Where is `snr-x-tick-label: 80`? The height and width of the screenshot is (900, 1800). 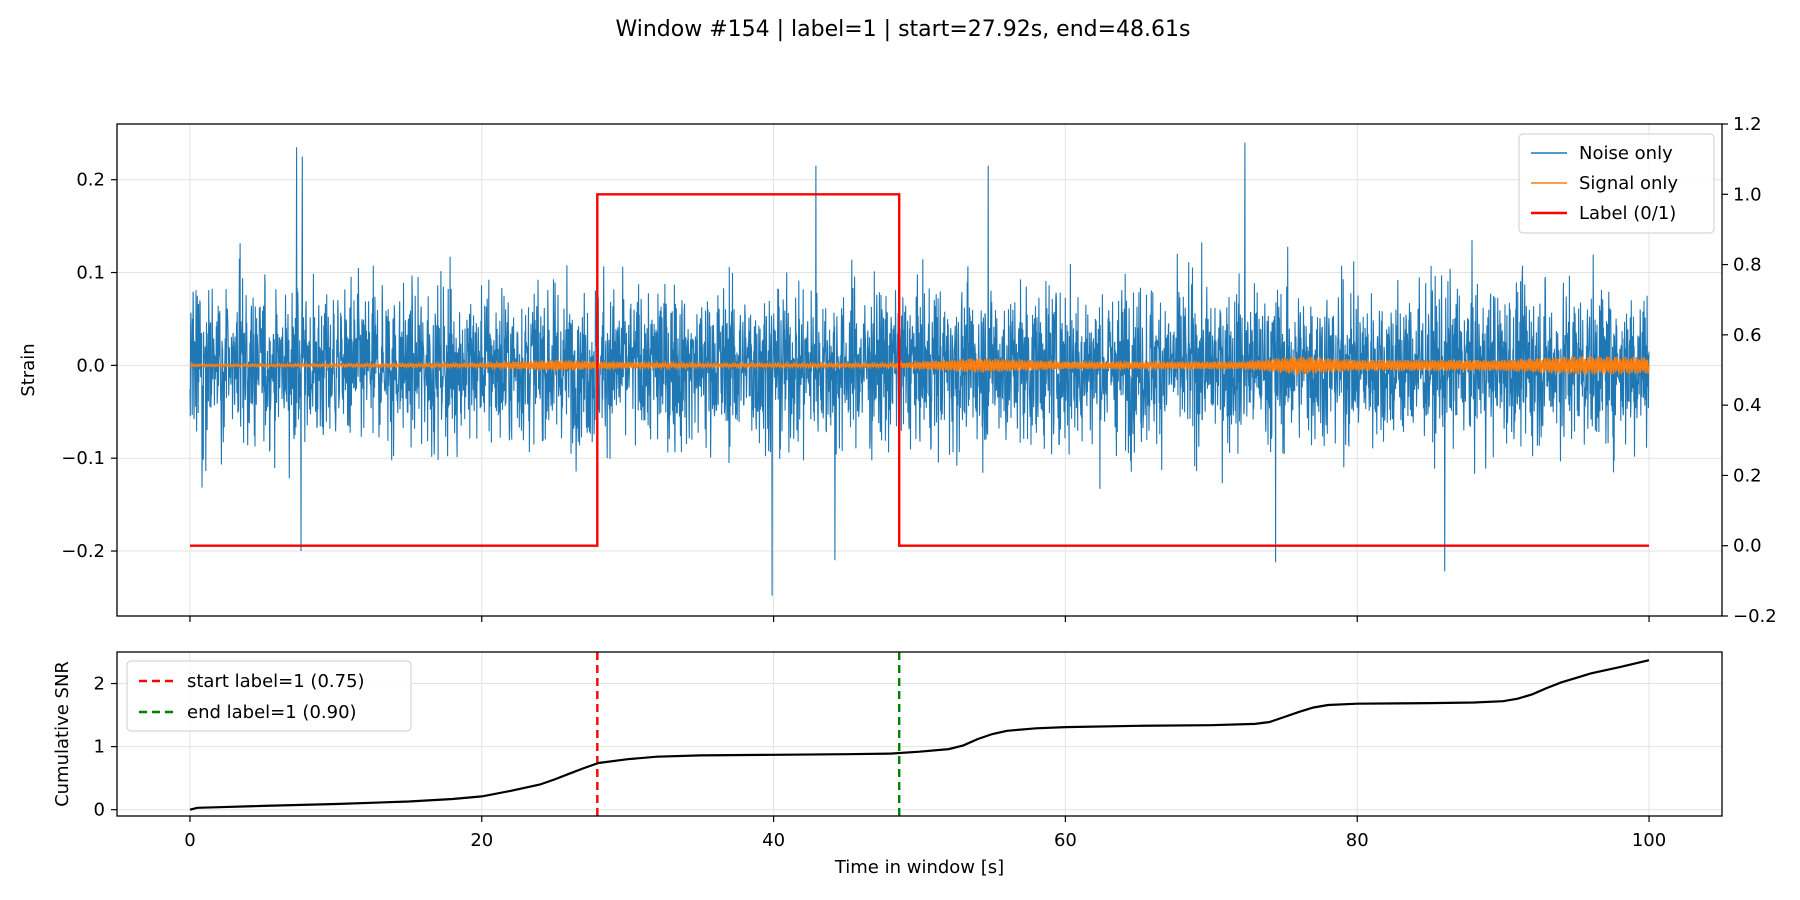
snr-x-tick-label: 80 is located at coordinates (1357, 840).